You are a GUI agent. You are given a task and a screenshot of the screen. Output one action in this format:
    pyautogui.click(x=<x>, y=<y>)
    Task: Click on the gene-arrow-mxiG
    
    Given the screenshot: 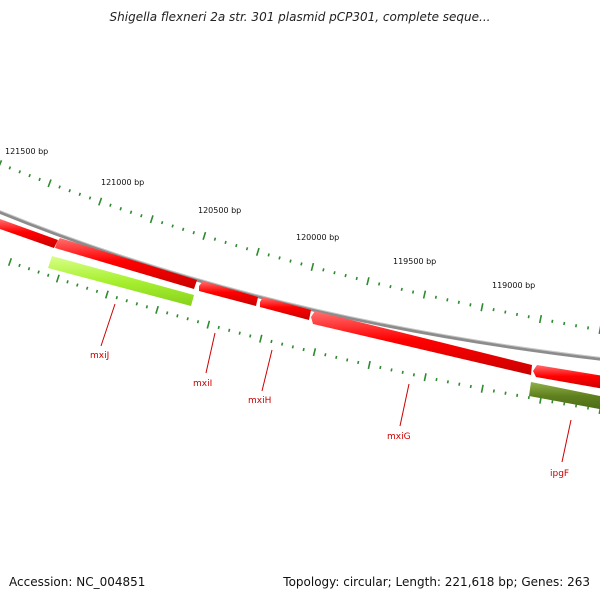 What is the action you would take?
    pyautogui.click(x=421, y=343)
    